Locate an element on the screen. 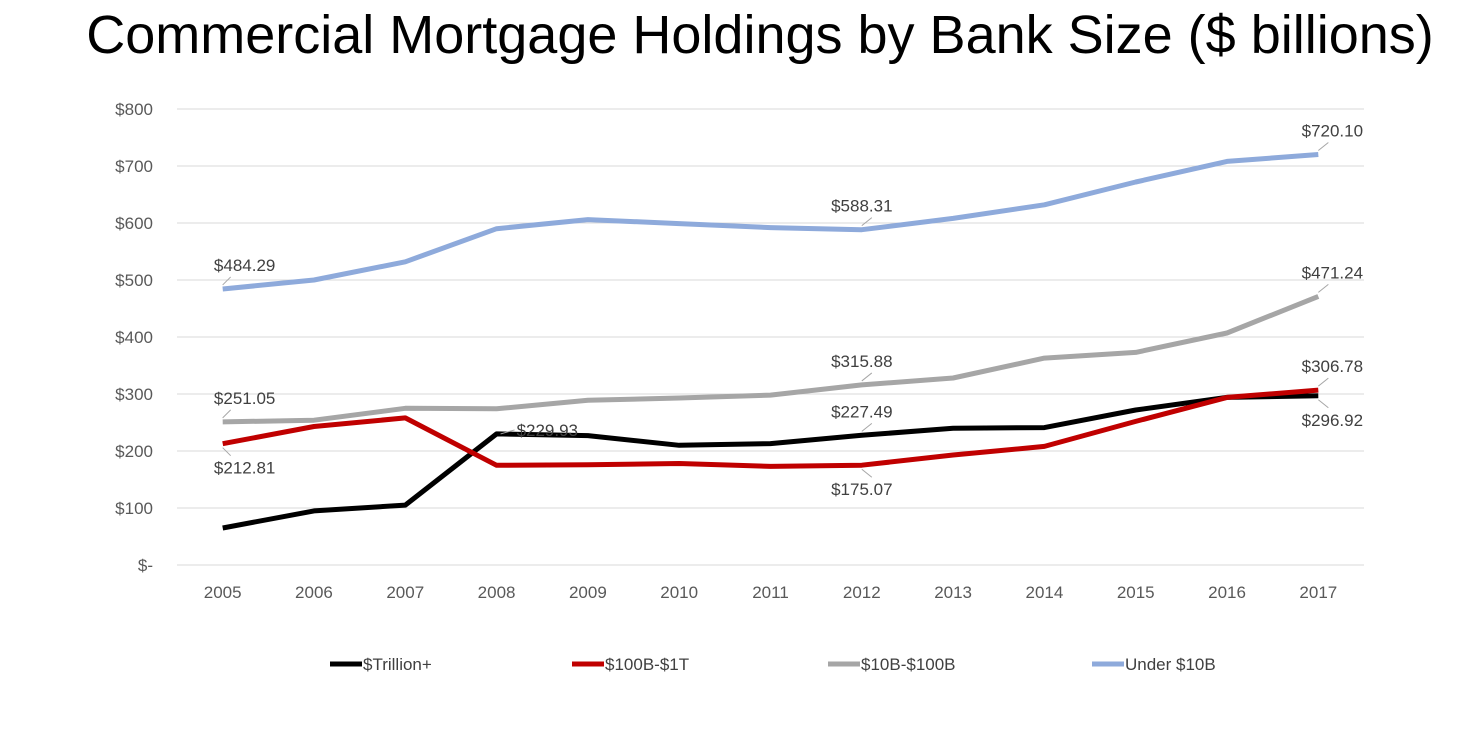 Image resolution: width=1463 pixels, height=739 pixels. y-tick-label: $- is located at coordinates (145, 565).